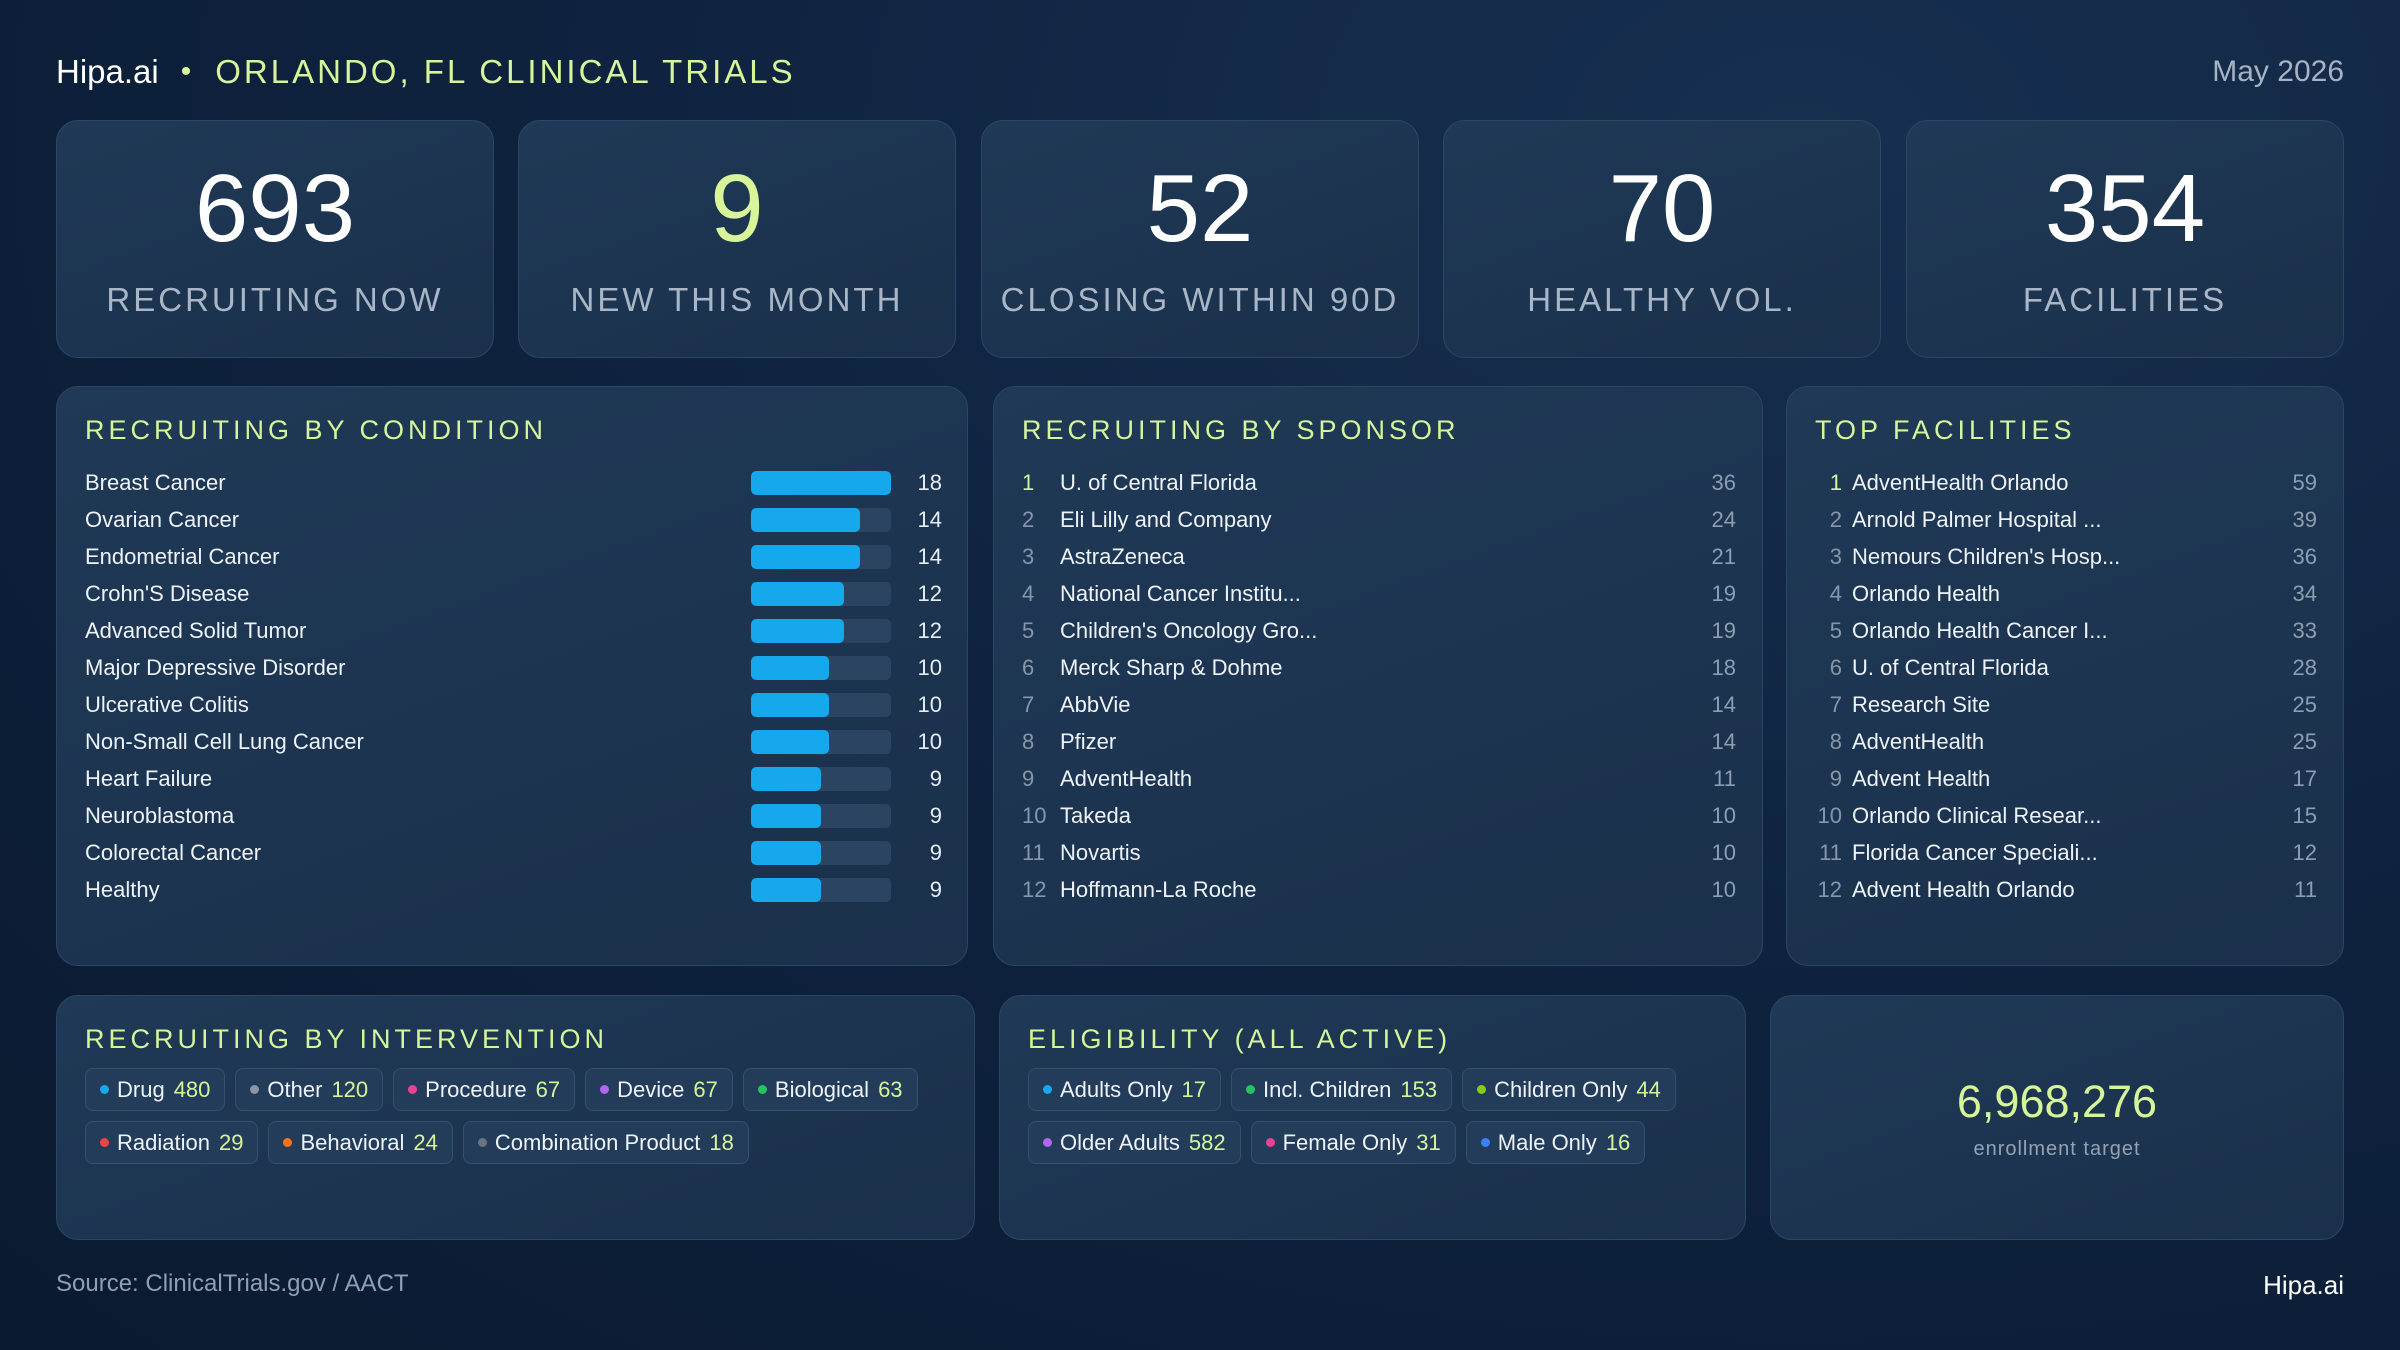 Image resolution: width=2400 pixels, height=1350 pixels. What do you see at coordinates (2125, 299) in the screenshot?
I see `kpi-label: FACILITIES` at bounding box center [2125, 299].